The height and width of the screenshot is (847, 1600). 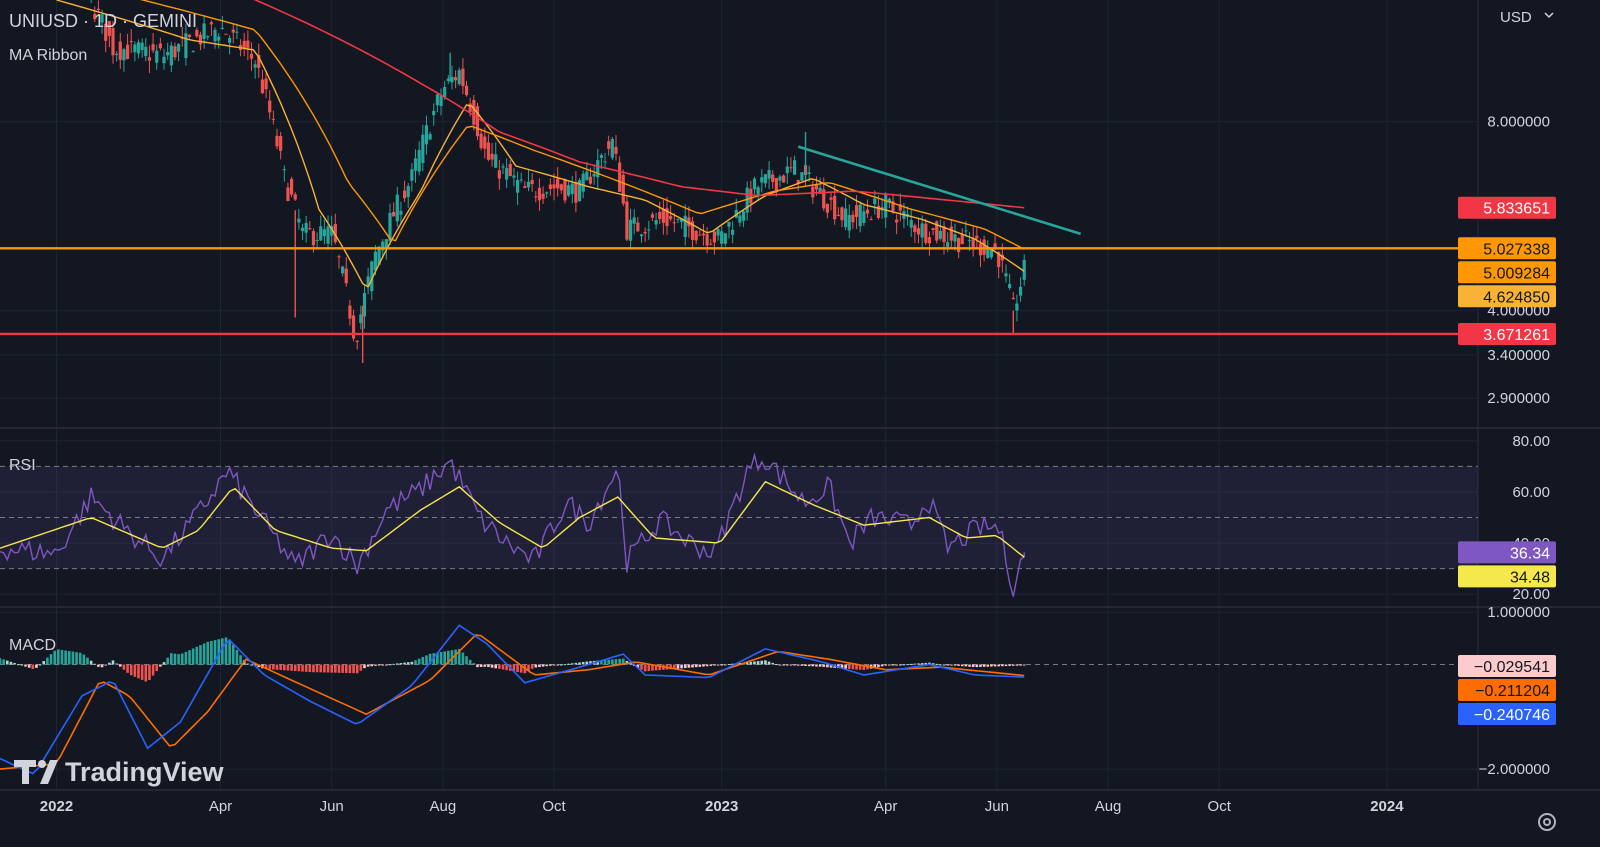 What do you see at coordinates (1518, 398) in the screenshot?
I see `price-axis-tick-label: 2.900000` at bounding box center [1518, 398].